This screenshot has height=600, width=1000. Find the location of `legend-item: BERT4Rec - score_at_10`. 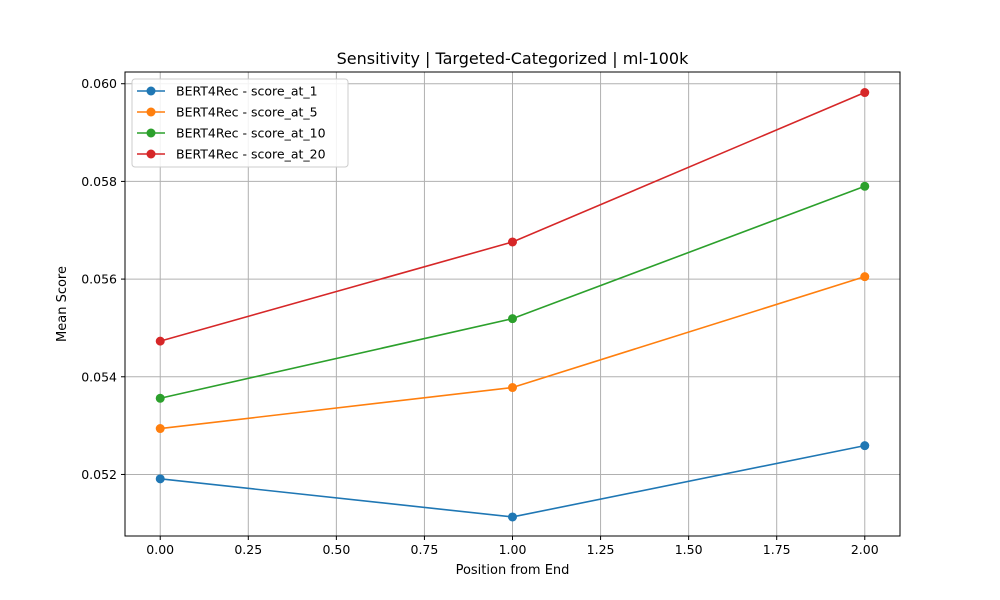

legend-item: BERT4Rec - score_at_10 is located at coordinates (231, 133).